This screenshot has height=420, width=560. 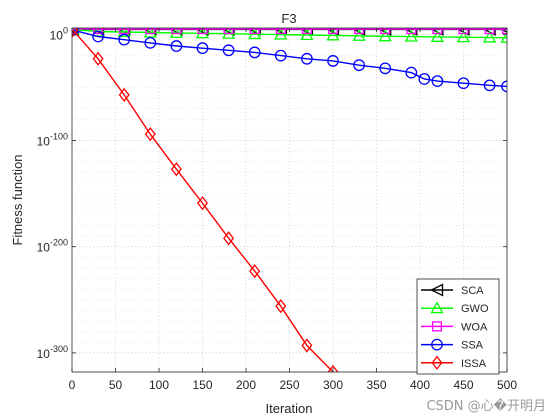 I want to click on watermark: CSDN @心�开明月, so click(x=486, y=406).